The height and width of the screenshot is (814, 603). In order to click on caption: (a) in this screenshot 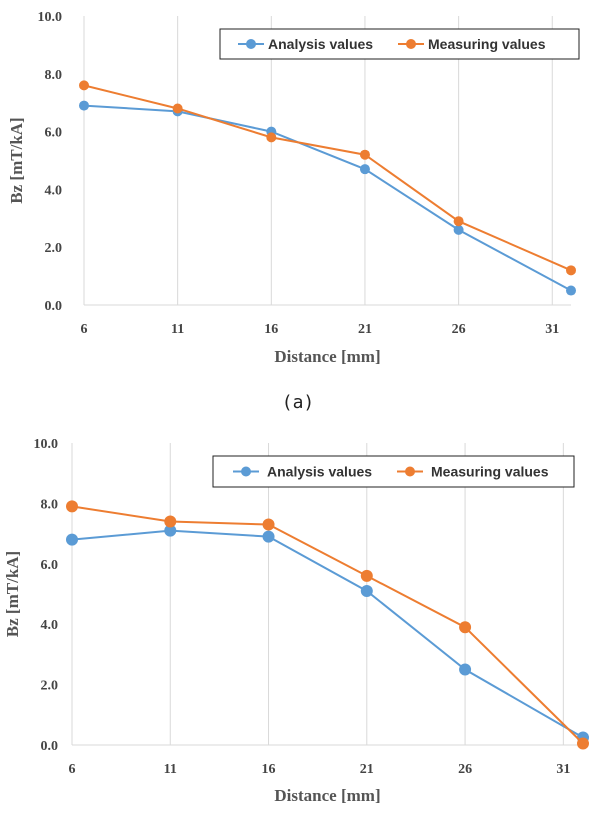, I will do `click(298, 402)`.